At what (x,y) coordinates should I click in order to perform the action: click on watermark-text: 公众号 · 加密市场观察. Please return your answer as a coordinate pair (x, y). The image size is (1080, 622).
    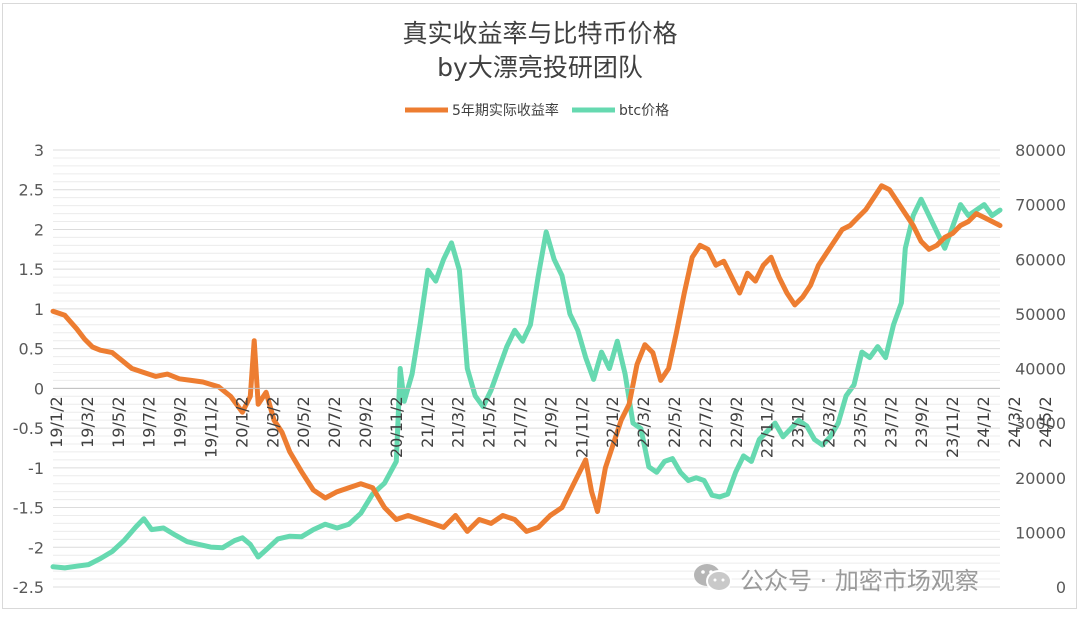
    Looking at the image, I should click on (859, 580).